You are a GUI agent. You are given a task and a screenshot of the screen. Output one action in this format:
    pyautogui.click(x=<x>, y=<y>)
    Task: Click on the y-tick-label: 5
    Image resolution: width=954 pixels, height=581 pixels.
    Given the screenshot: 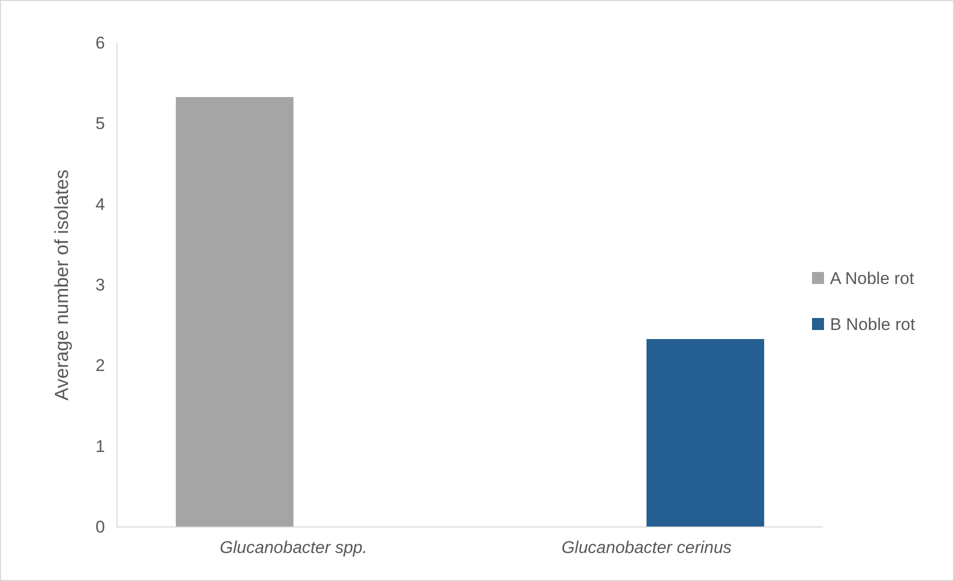 What is the action you would take?
    pyautogui.click(x=100, y=124)
    